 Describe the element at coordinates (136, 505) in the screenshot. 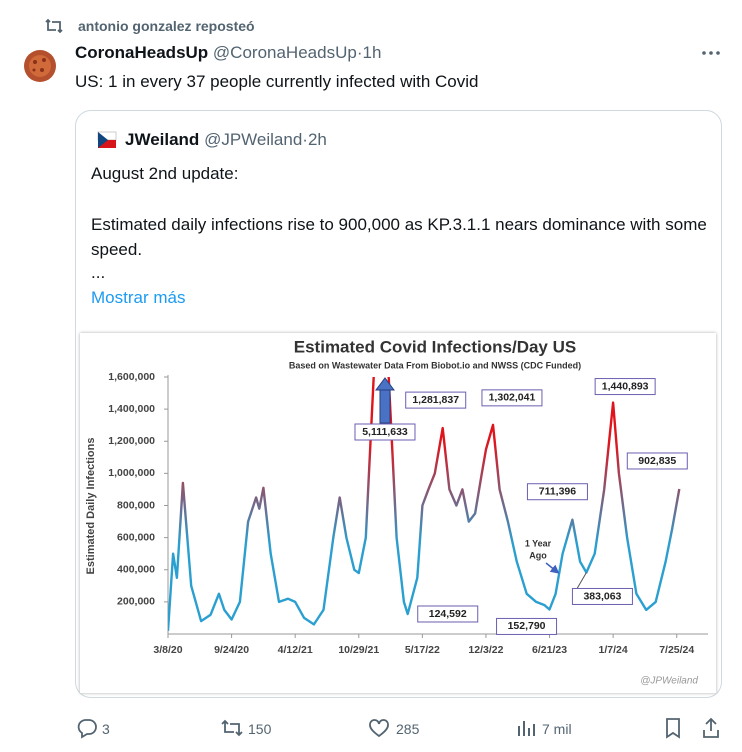

I see `y-tick-label: 800,000` at that location.